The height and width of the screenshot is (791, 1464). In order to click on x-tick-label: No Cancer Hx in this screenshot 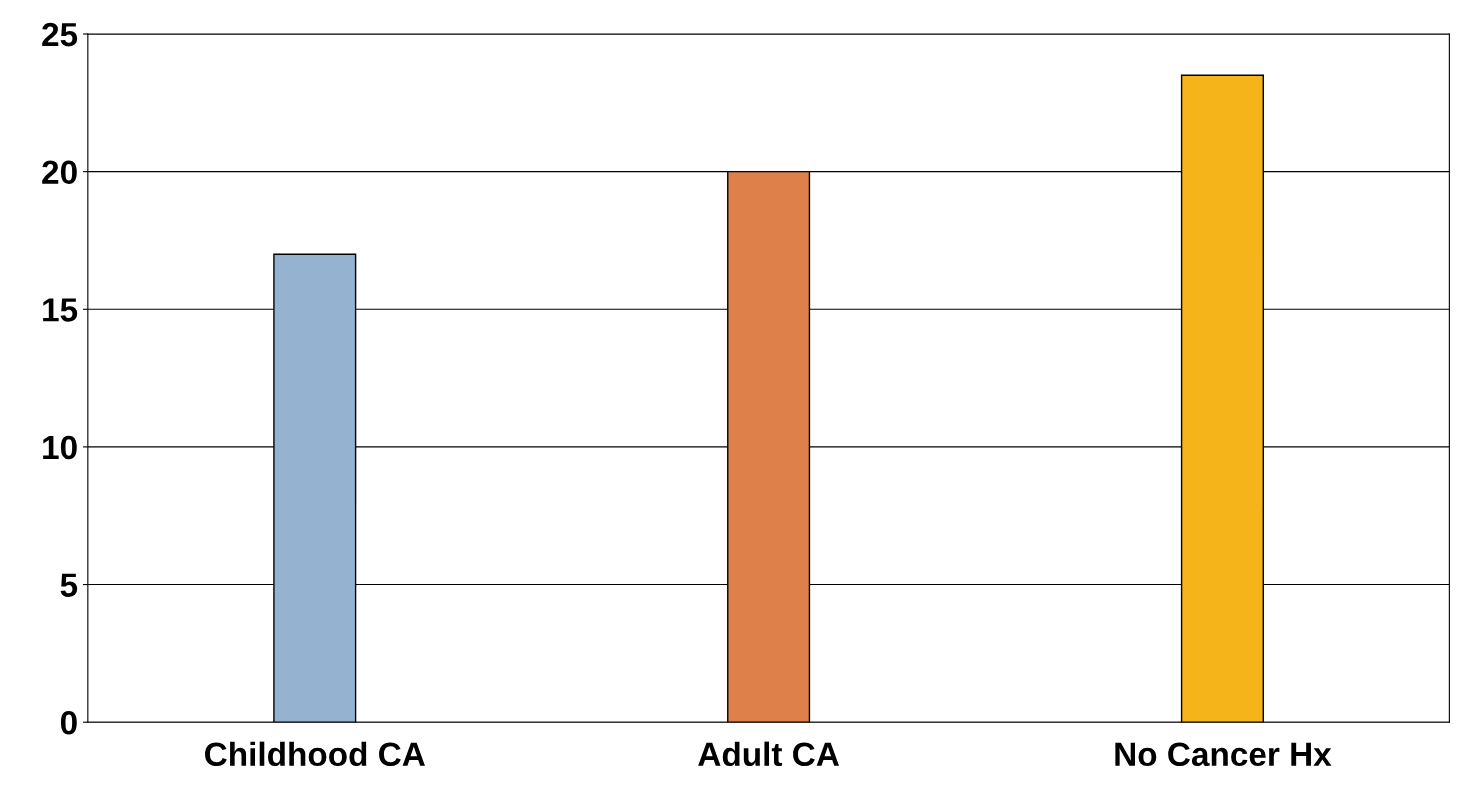, I will do `click(1223, 754)`.